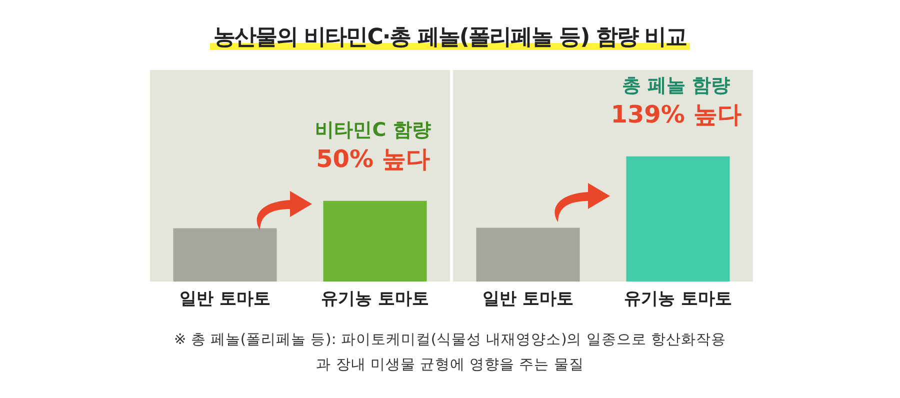  Describe the element at coordinates (450, 353) in the screenshot. I see `text: ※ 총 페놀(폴리페놀 등): 파이토케미컬(식물성 내재영양소)의 일종으로 항산화작용과 장내 미생물 균형에 영향을 주는 물질` at that location.